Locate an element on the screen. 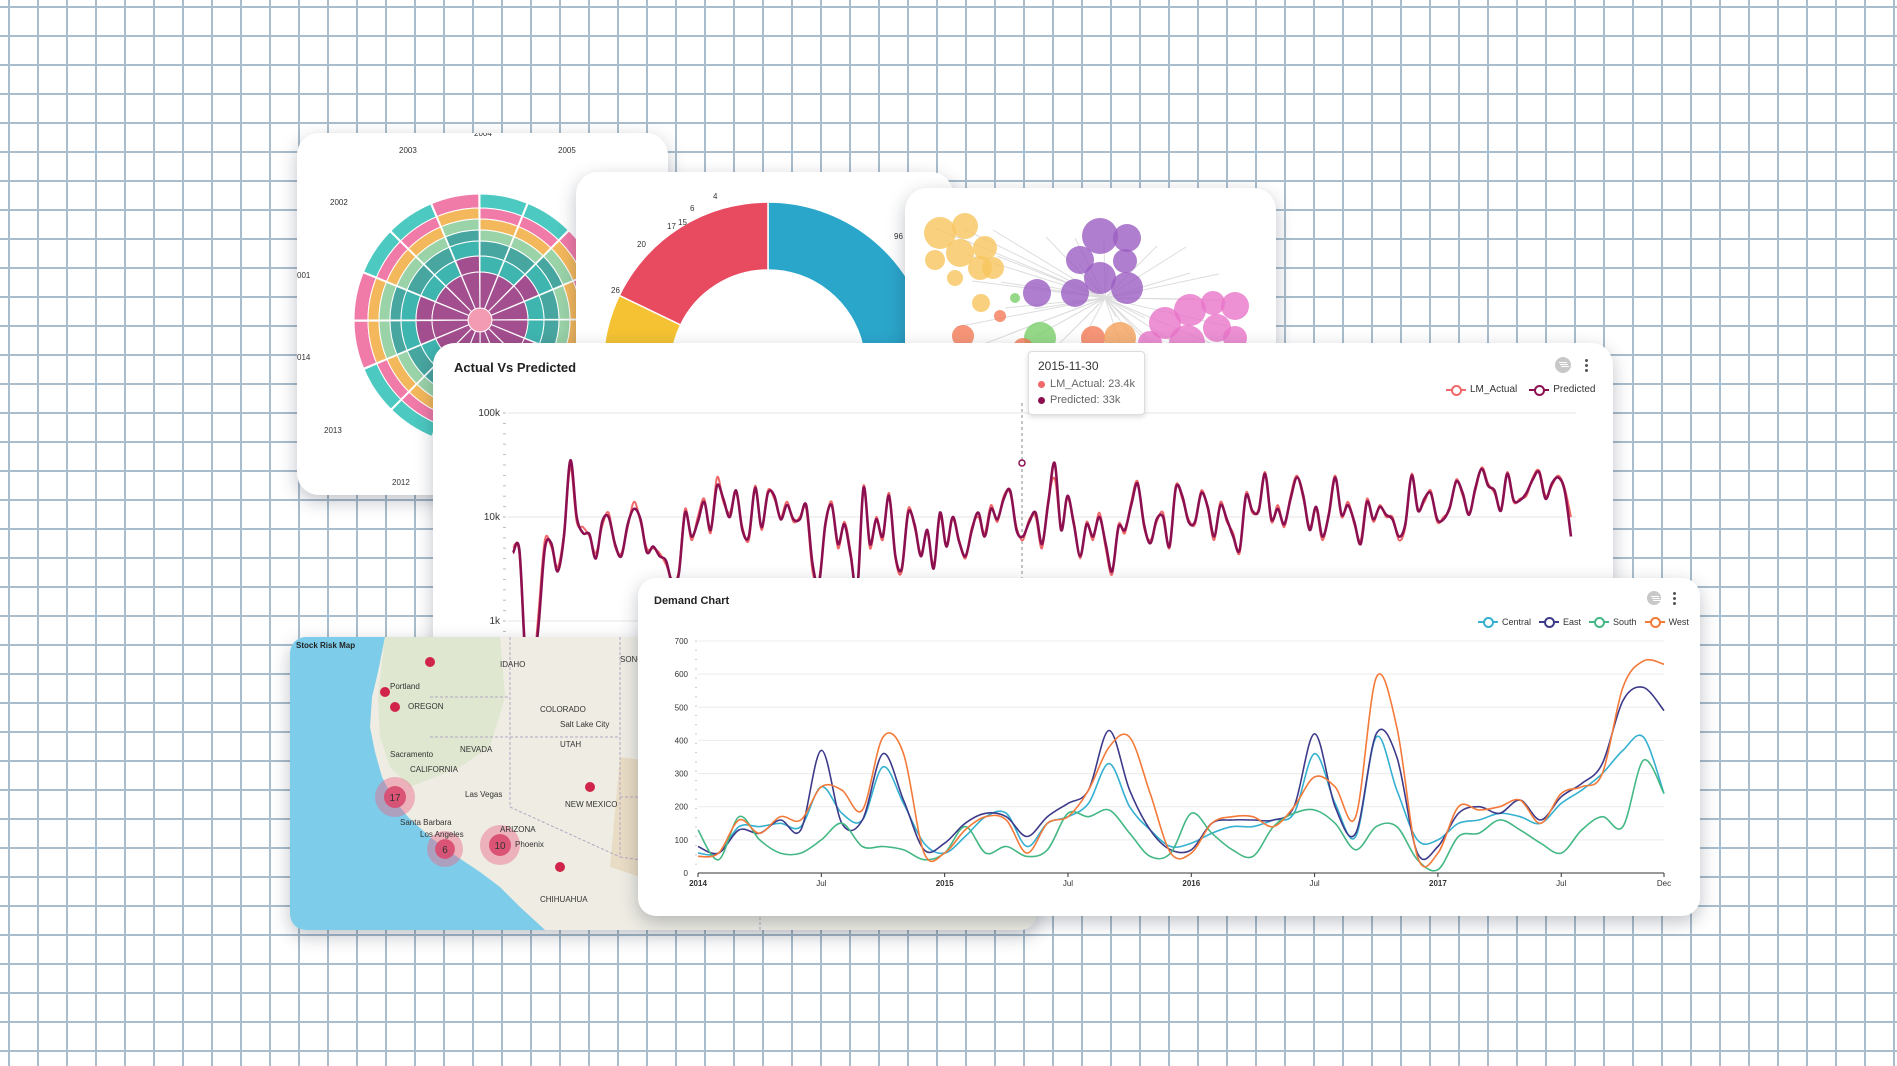 This screenshot has width=1897, height=1066. map-place-label: IDAHO is located at coordinates (512, 664).